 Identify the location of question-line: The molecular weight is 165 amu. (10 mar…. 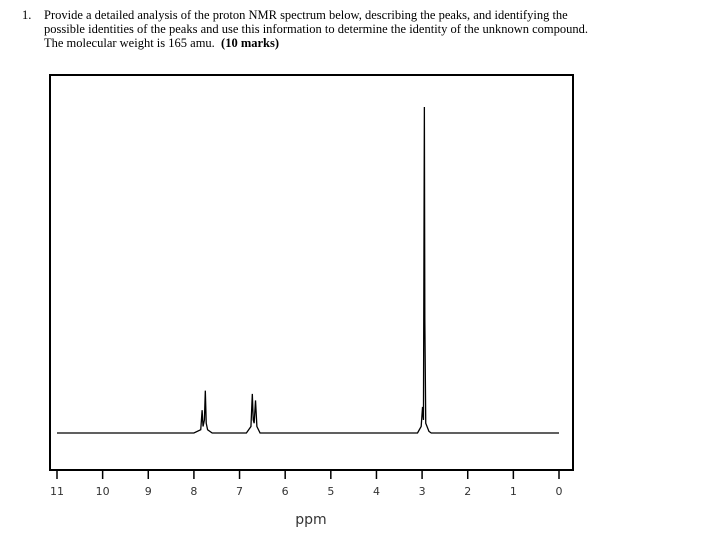
(316, 43).